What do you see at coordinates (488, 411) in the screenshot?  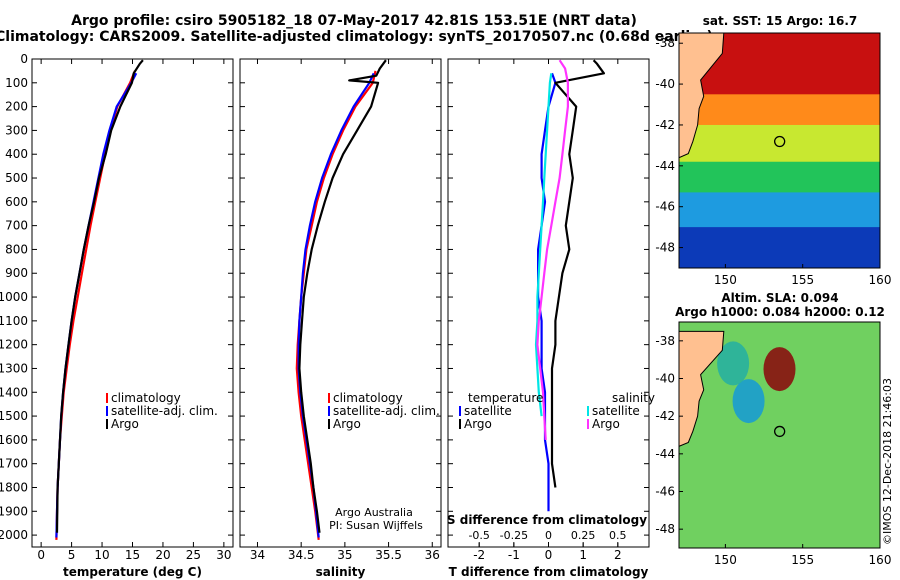 I see `diff-temp-legend-item: satellite` at bounding box center [488, 411].